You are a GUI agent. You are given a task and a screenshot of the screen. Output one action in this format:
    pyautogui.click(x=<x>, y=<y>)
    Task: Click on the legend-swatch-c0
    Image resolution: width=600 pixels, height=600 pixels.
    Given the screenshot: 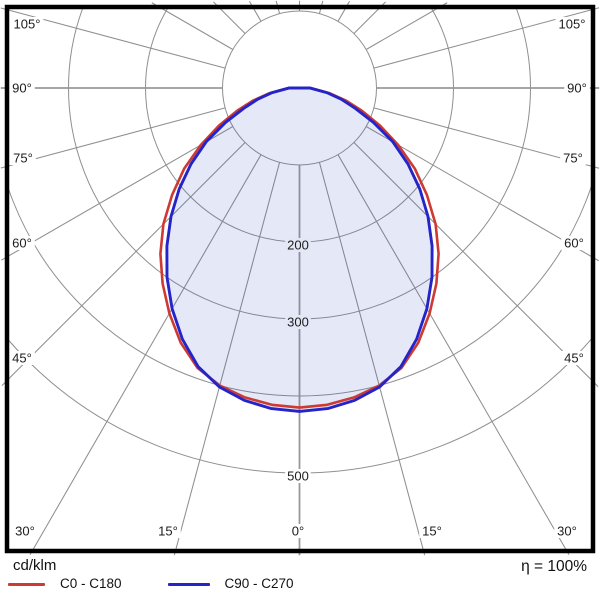 What is the action you would take?
    pyautogui.click(x=26, y=584)
    